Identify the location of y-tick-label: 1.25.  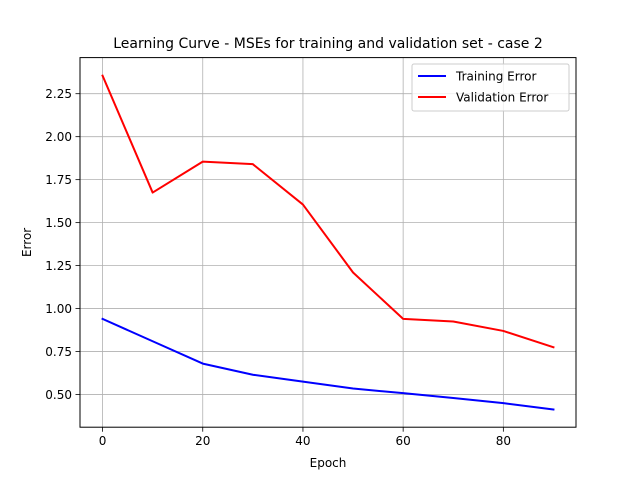
(58, 266).